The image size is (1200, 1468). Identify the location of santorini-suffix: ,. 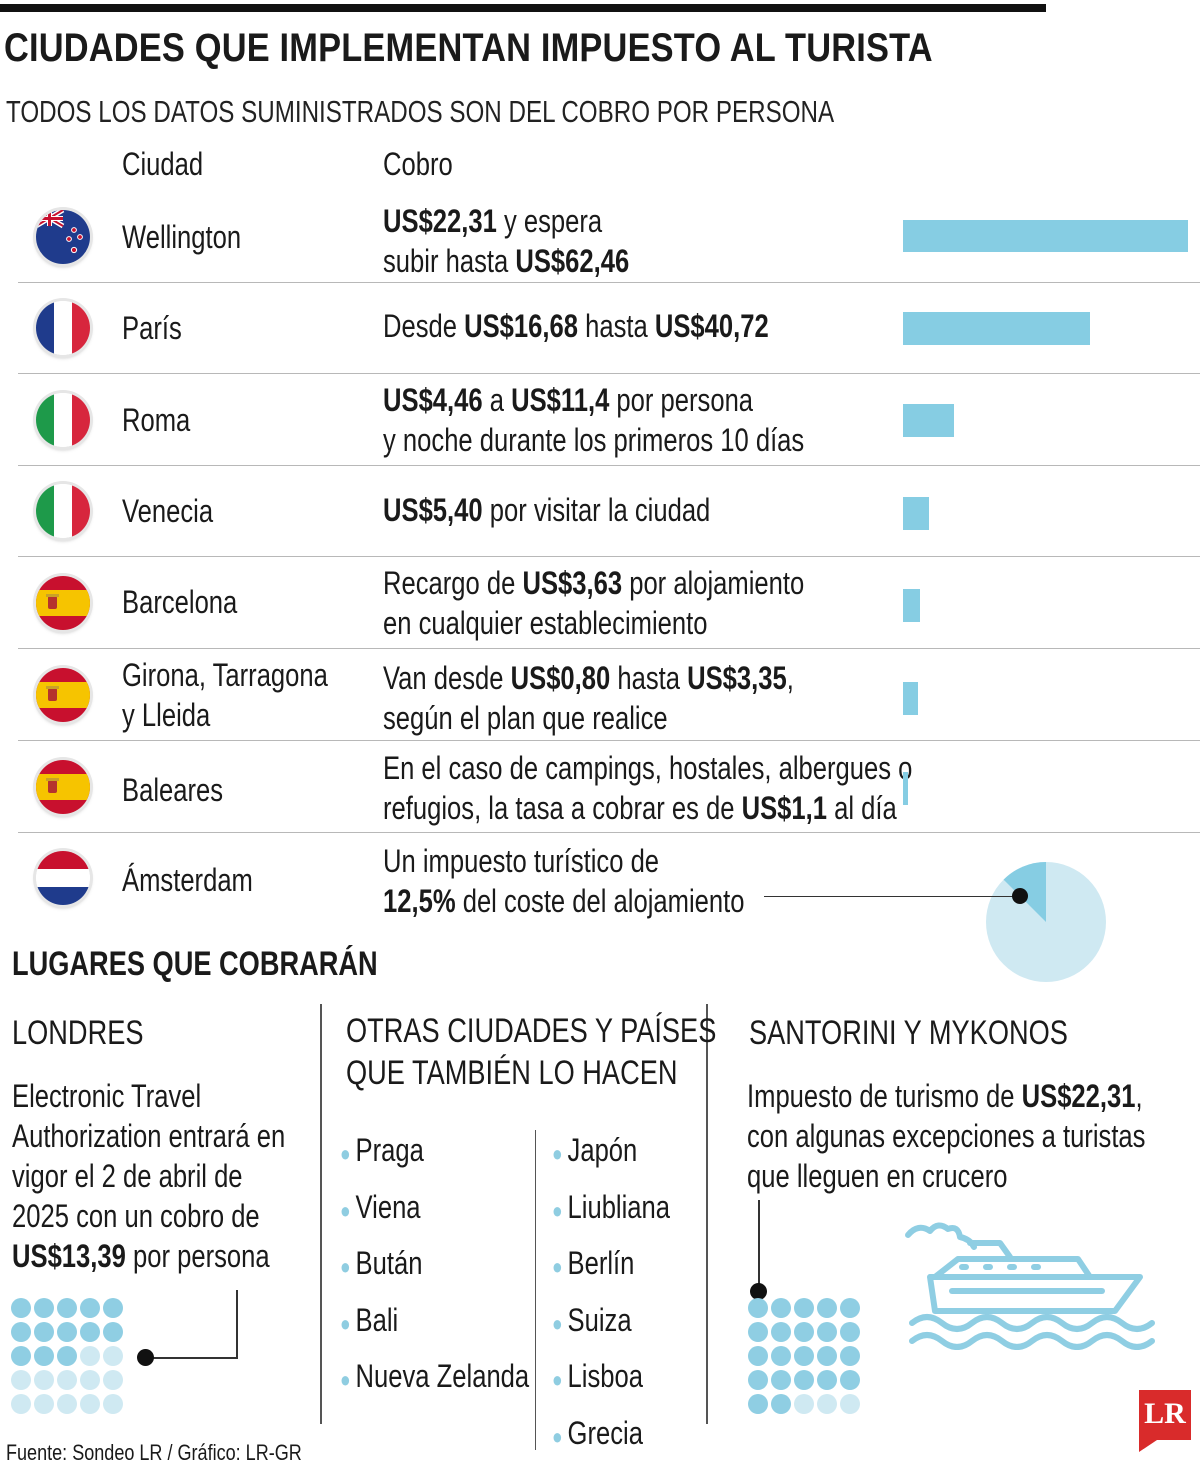
(1139, 1096).